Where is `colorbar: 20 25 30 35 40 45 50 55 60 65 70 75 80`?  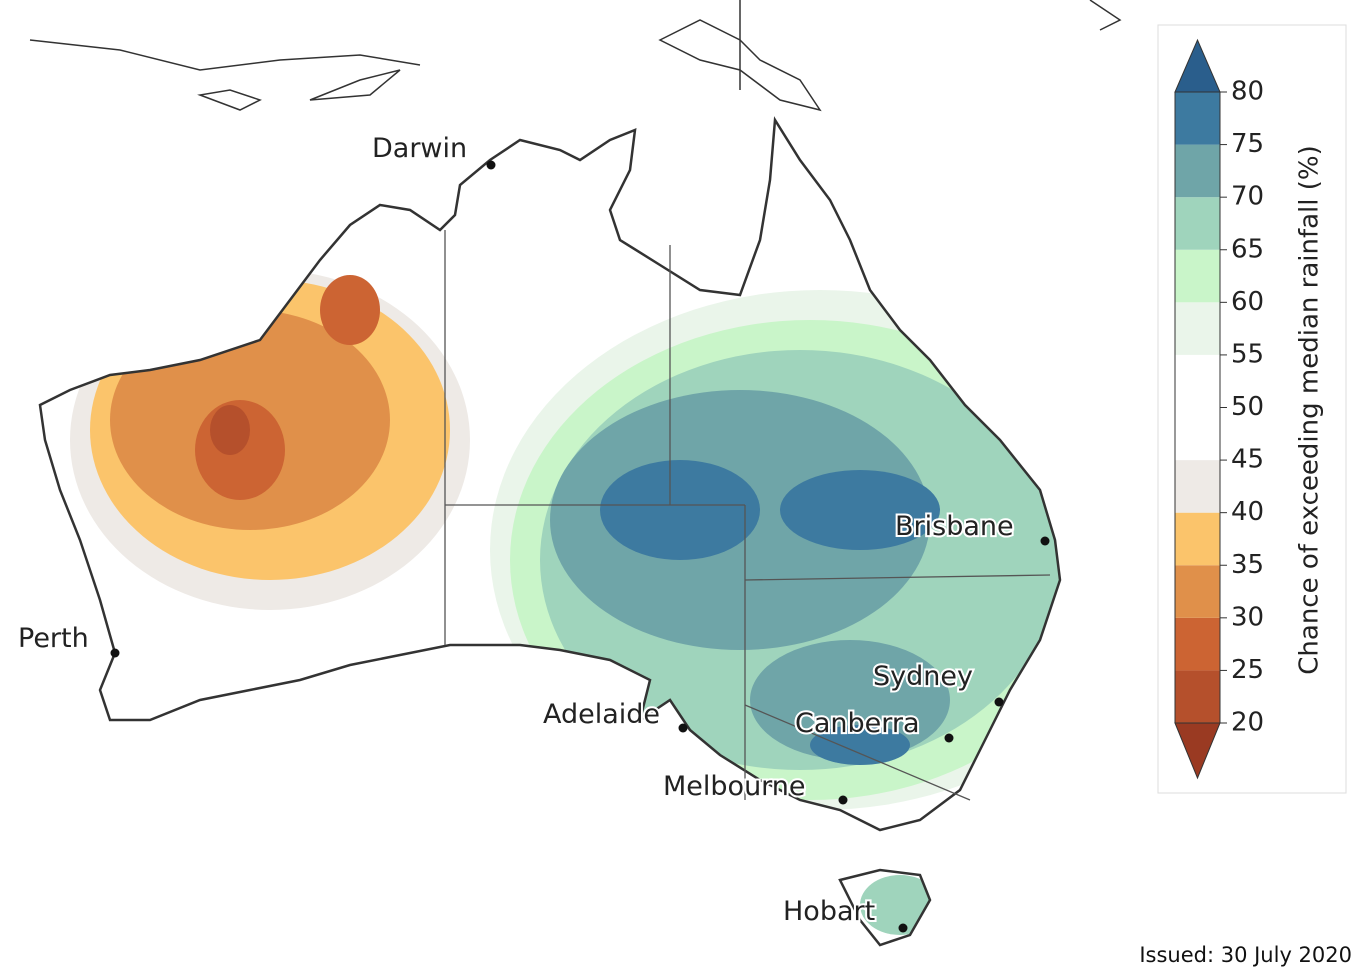 colorbar: 20 25 30 35 40 45 50 55 60 65 70 75 80 is located at coordinates (1219, 409).